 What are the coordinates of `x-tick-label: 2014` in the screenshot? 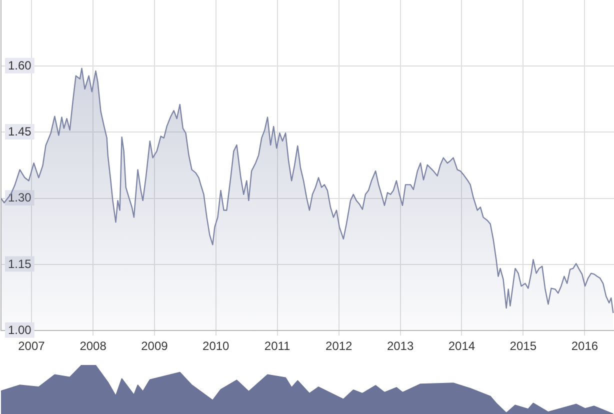 It's located at (462, 346).